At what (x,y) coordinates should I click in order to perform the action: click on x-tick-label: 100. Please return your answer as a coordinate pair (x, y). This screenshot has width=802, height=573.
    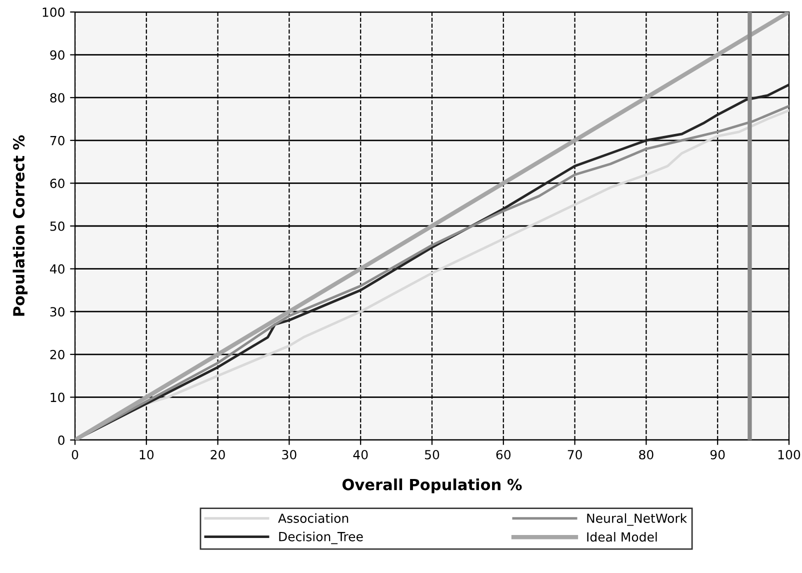
    Looking at the image, I should click on (789, 455).